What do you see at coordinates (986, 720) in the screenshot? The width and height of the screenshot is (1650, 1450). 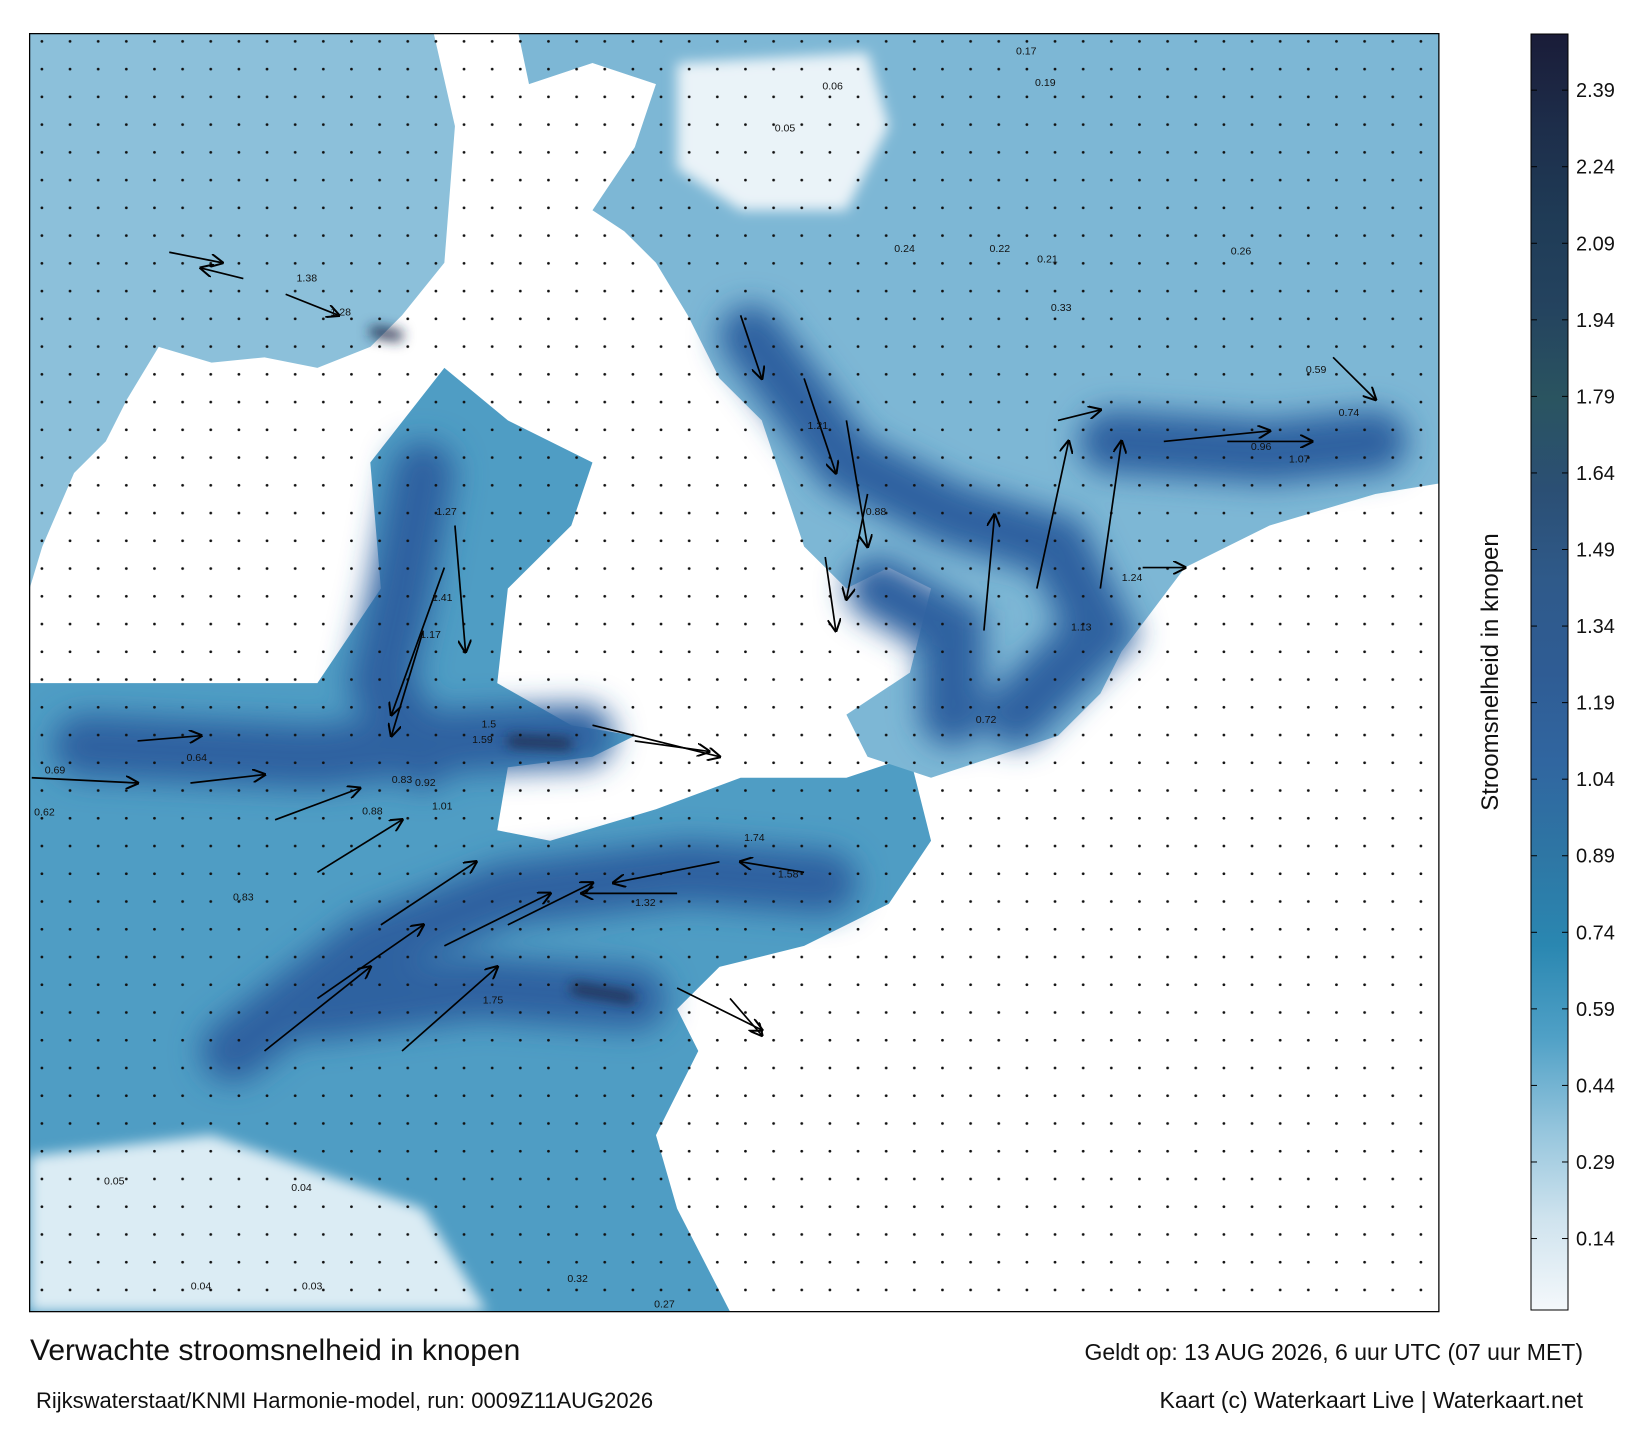 I see `map-label: 0.72` at bounding box center [986, 720].